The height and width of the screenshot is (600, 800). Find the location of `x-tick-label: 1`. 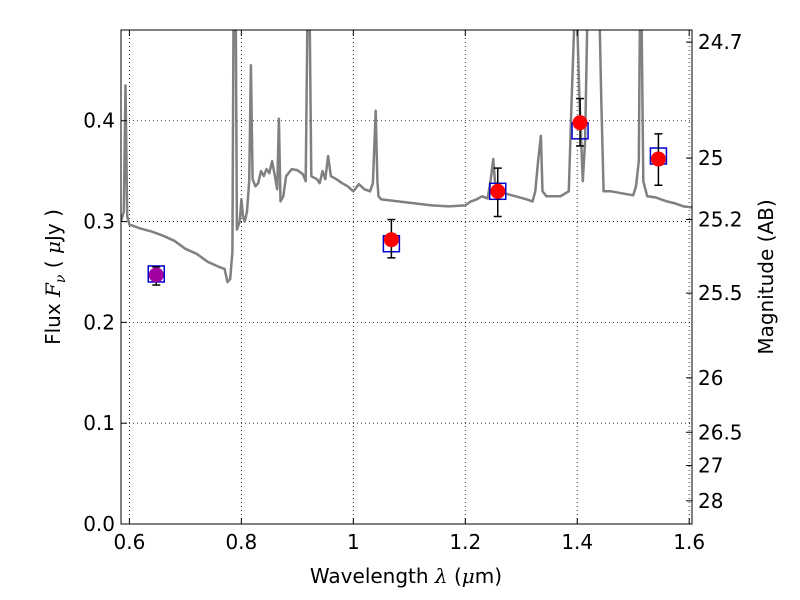

x-tick-label: 1 is located at coordinates (353, 542).